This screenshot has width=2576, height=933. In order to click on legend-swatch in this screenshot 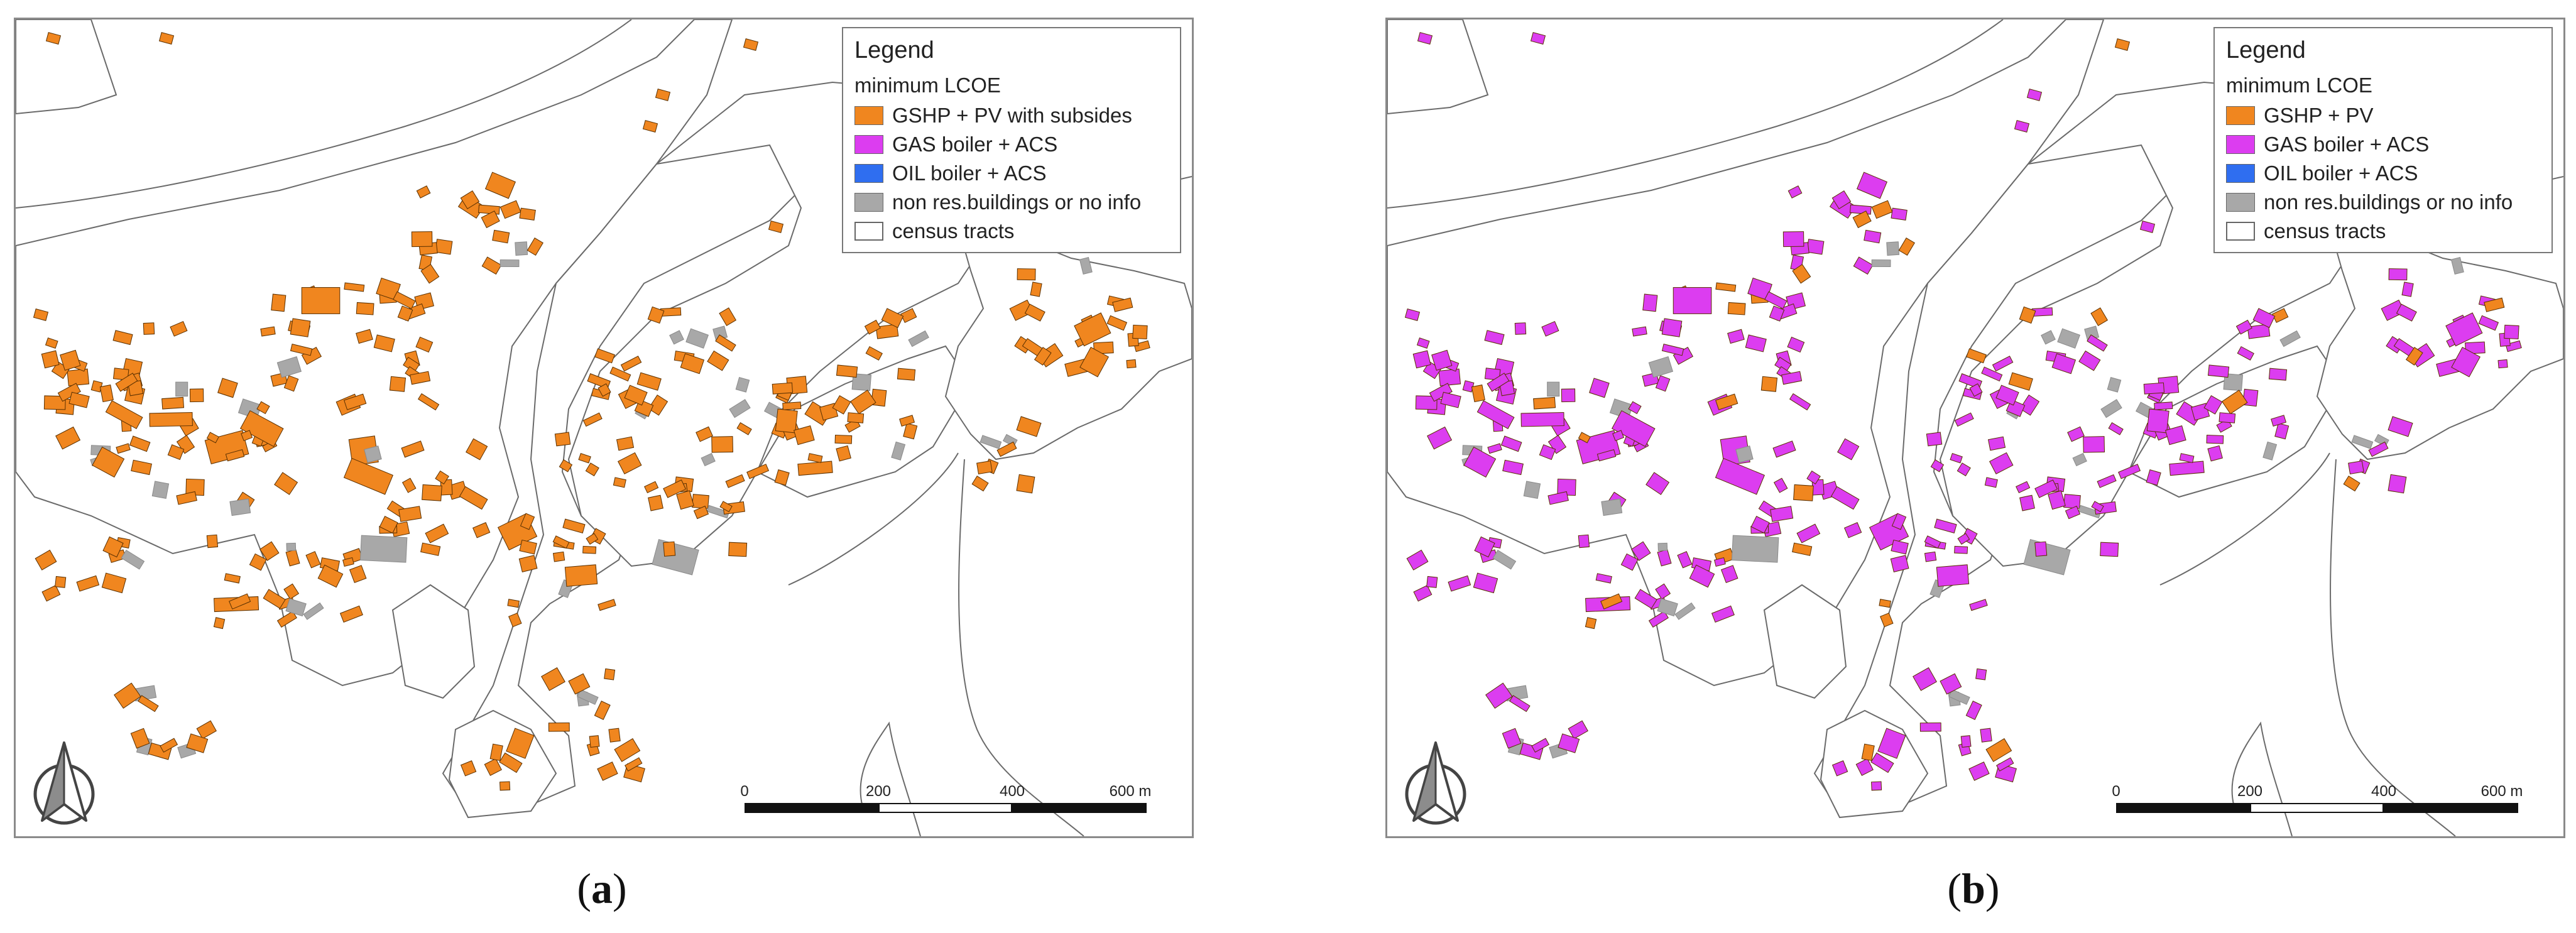, I will do `click(869, 116)`.